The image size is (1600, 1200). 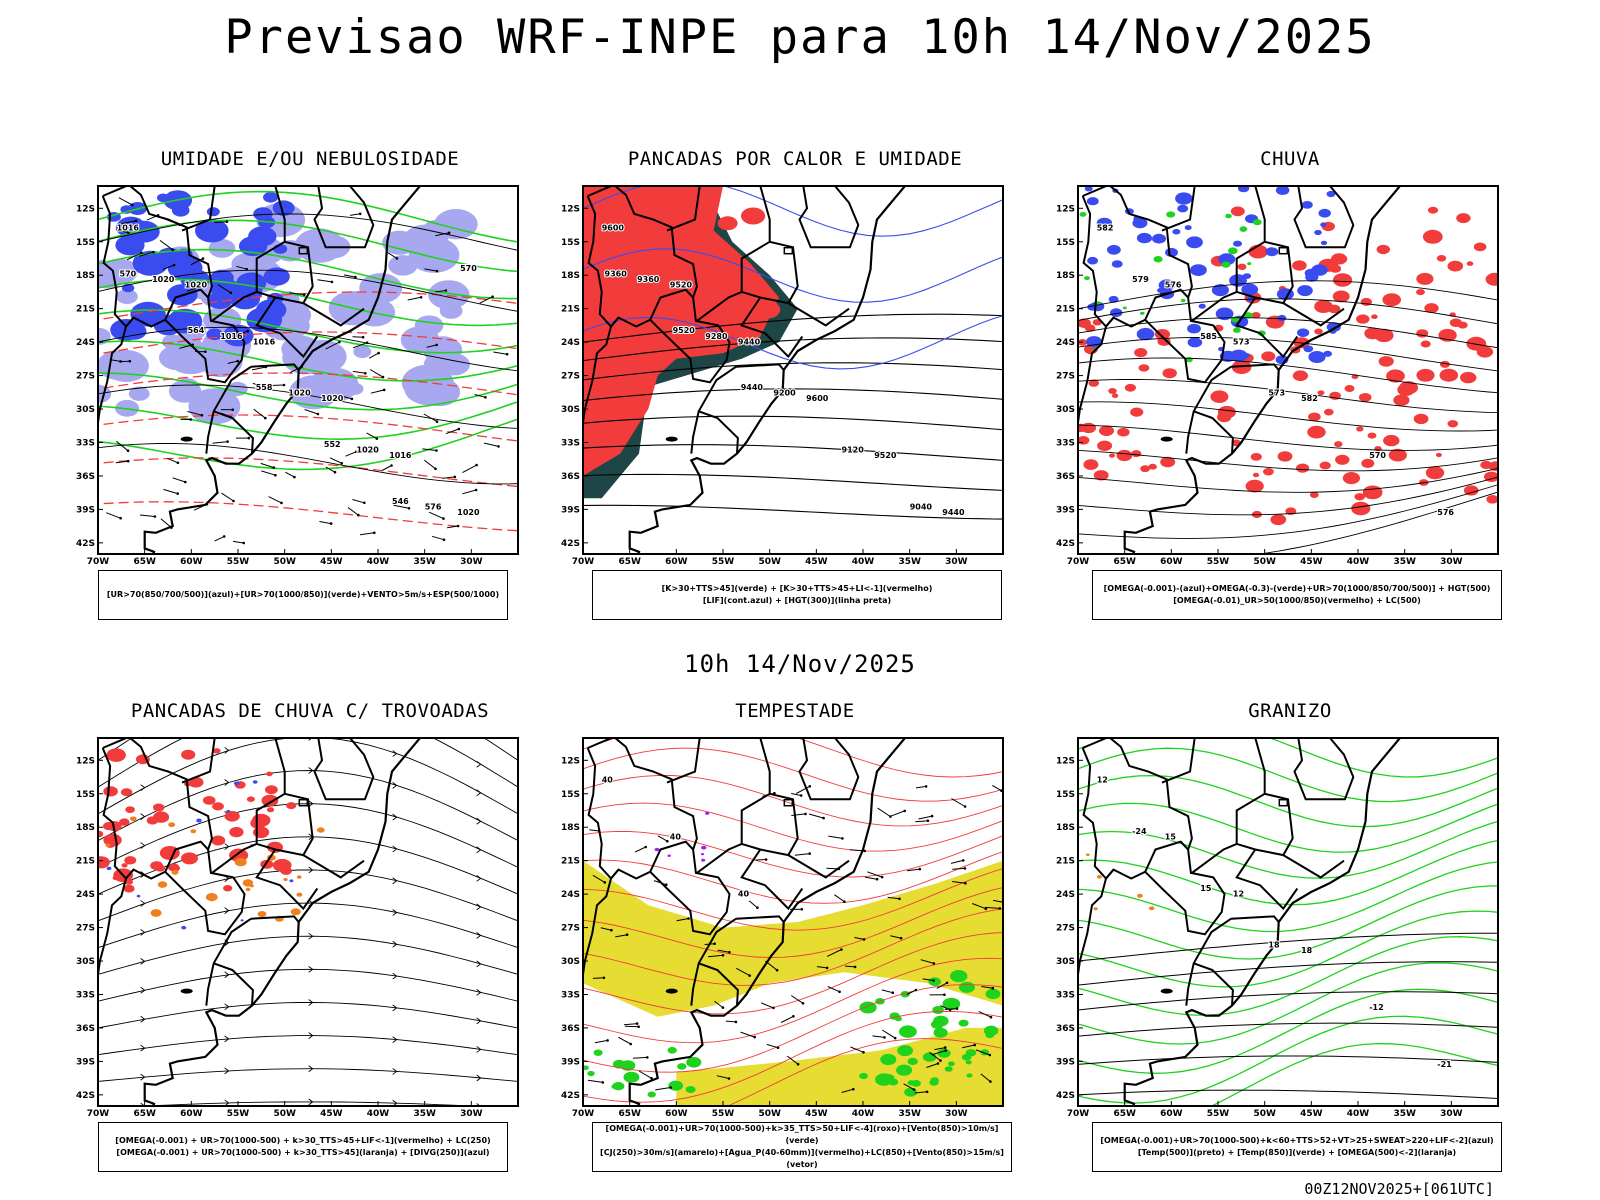 I want to click on strong-omega-area, so click(x=1124, y=308).